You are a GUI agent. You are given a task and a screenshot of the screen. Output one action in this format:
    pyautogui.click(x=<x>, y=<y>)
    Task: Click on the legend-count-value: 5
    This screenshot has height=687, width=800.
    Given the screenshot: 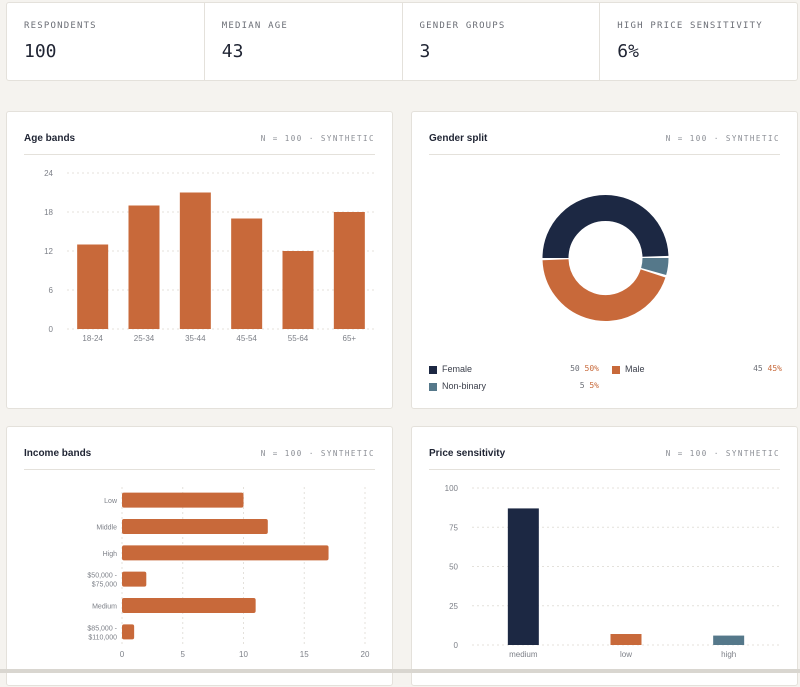 What is the action you would take?
    pyautogui.click(x=582, y=385)
    